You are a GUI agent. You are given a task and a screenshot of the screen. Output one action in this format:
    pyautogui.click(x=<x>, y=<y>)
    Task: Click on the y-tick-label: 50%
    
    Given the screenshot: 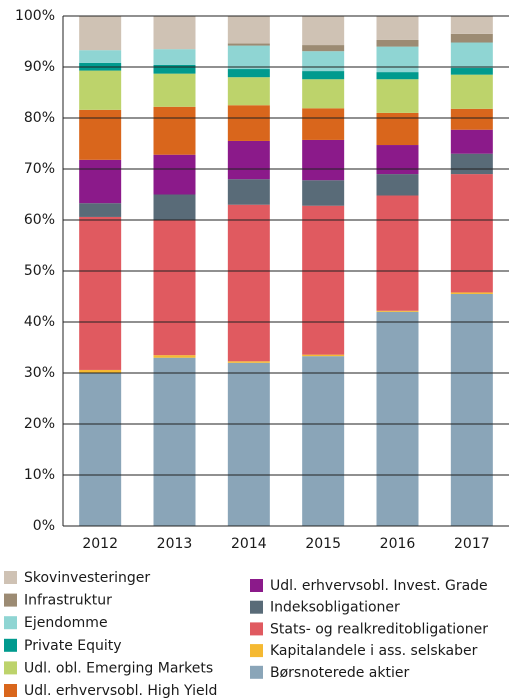 What is the action you would take?
    pyautogui.click(x=39, y=271)
    